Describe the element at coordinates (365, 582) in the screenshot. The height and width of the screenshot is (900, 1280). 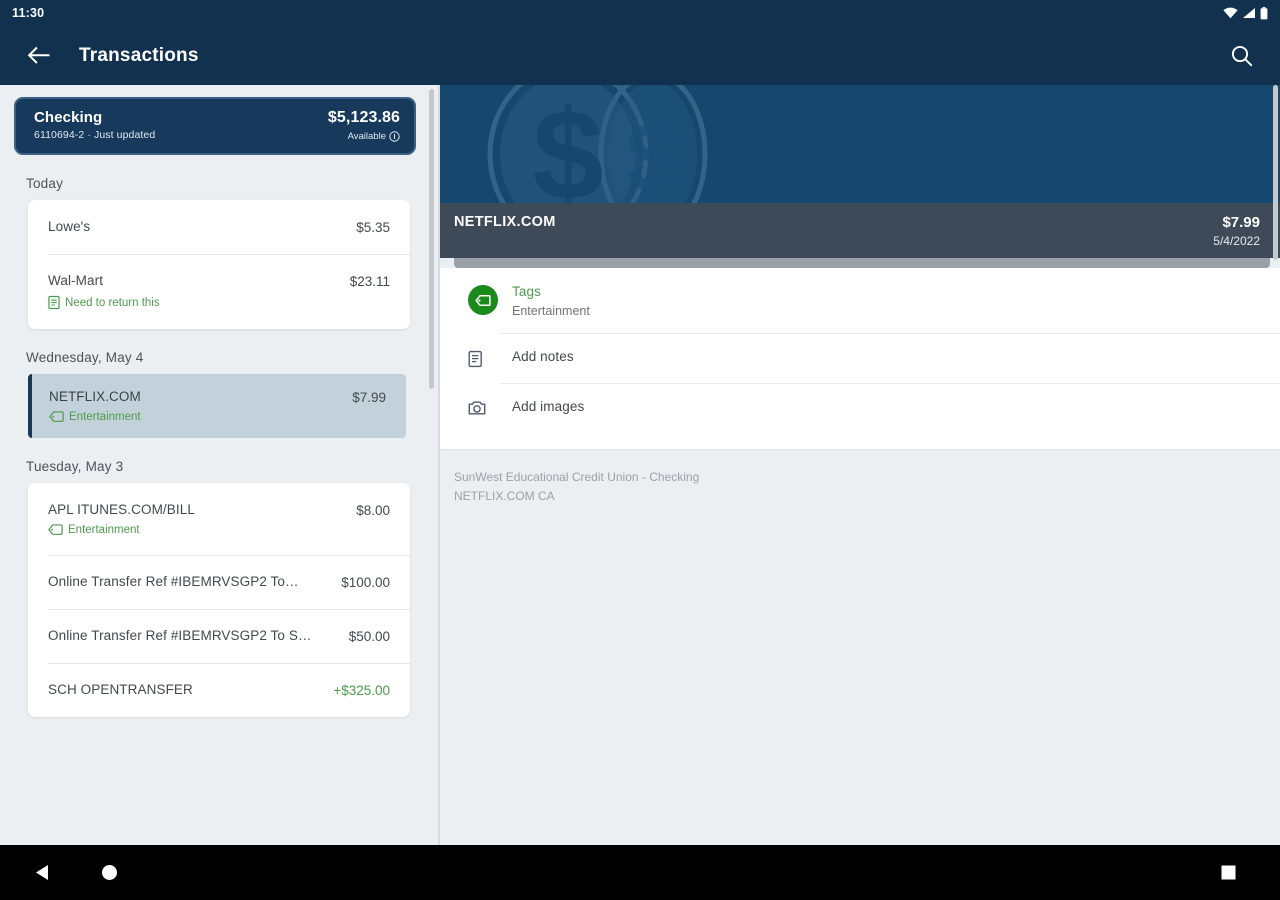
I see `transaction-amount: $100.00` at that location.